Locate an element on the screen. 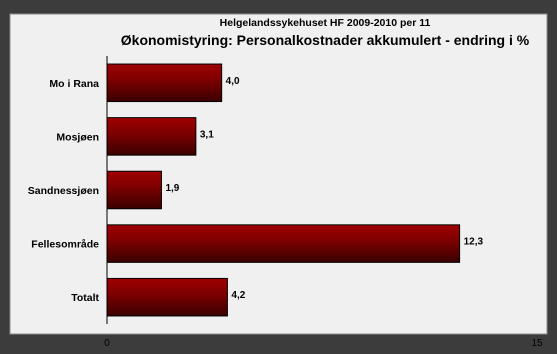 This screenshot has width=557, height=354. value-label-2: 1,9 is located at coordinates (172, 188).